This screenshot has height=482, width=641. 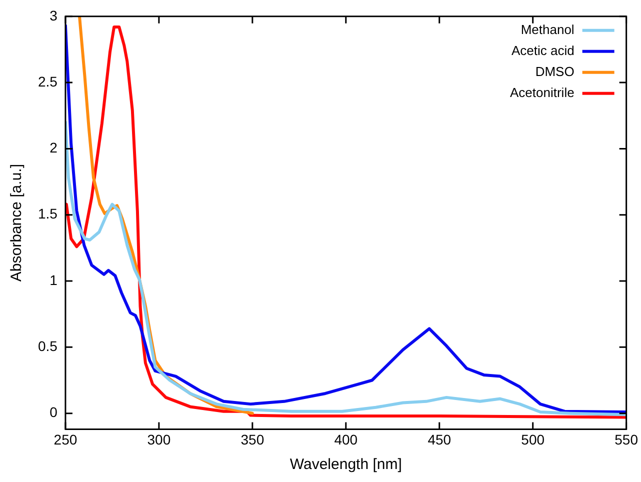 What do you see at coordinates (554, 71) in the screenshot?
I see `legend-label: DMSO` at bounding box center [554, 71].